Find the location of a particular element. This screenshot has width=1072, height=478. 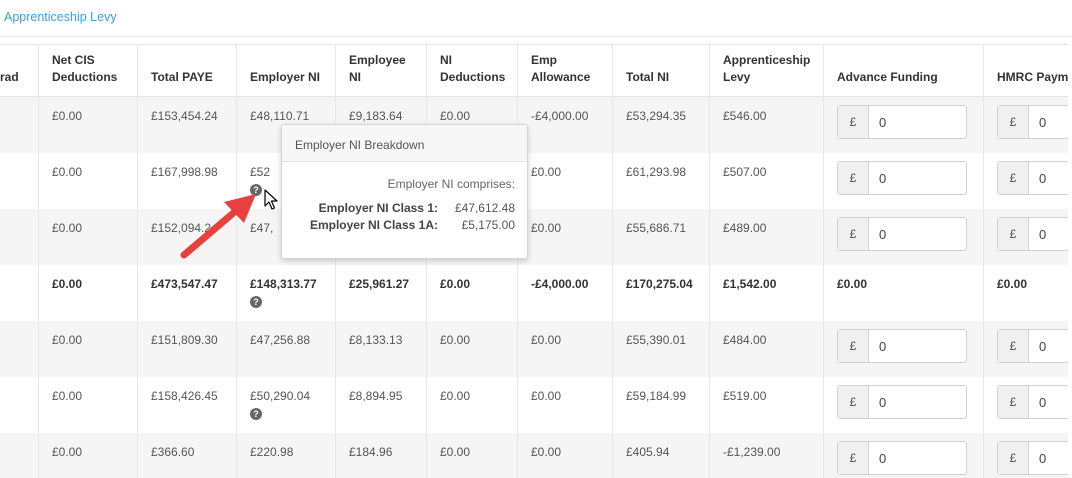

cell-employee-ni: £8,894.95 is located at coordinates (376, 396).